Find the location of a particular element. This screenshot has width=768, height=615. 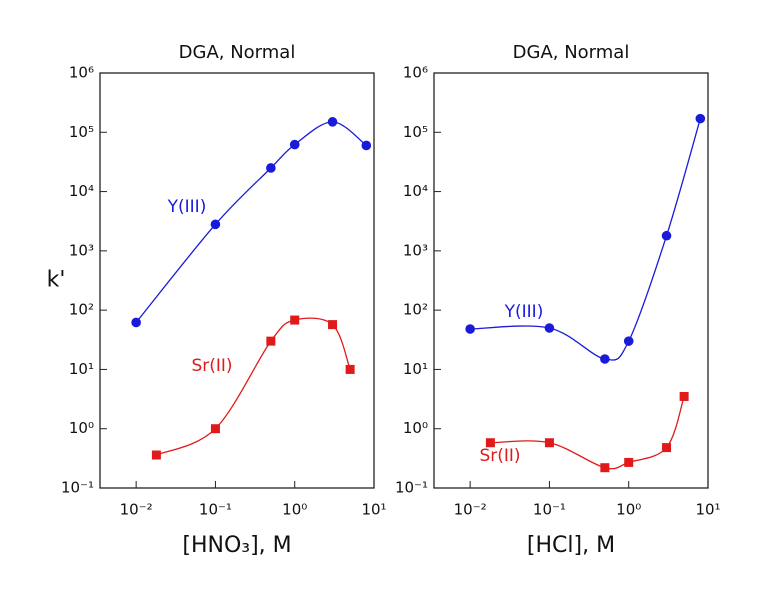

x-axis-label: [HCl], M is located at coordinates (571, 545).